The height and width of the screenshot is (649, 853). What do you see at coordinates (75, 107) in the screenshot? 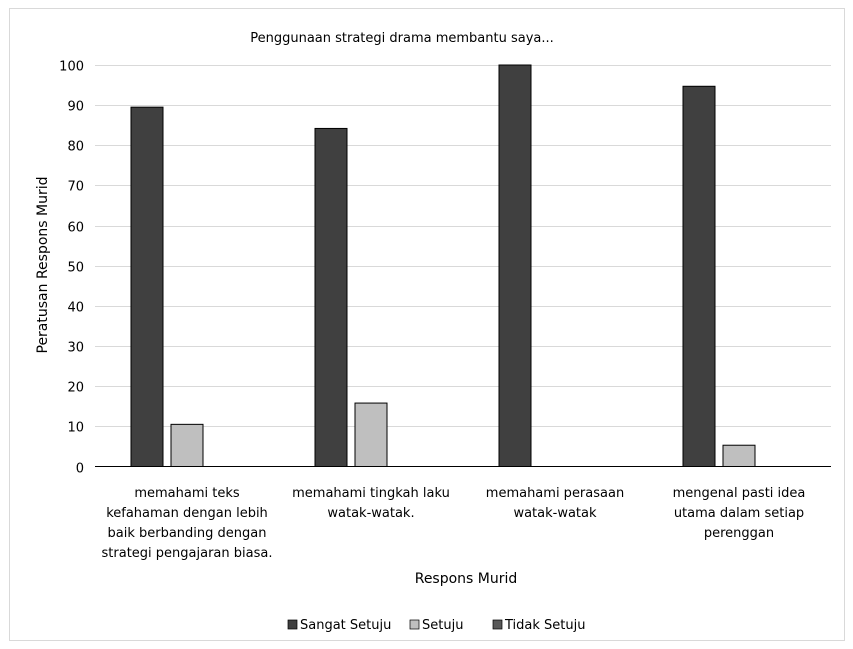
I see `y-tick-label: 90` at bounding box center [75, 107].